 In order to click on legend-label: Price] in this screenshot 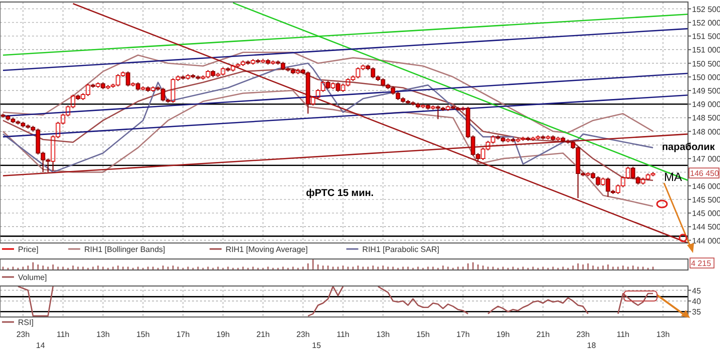, I will do `click(28, 249)`.